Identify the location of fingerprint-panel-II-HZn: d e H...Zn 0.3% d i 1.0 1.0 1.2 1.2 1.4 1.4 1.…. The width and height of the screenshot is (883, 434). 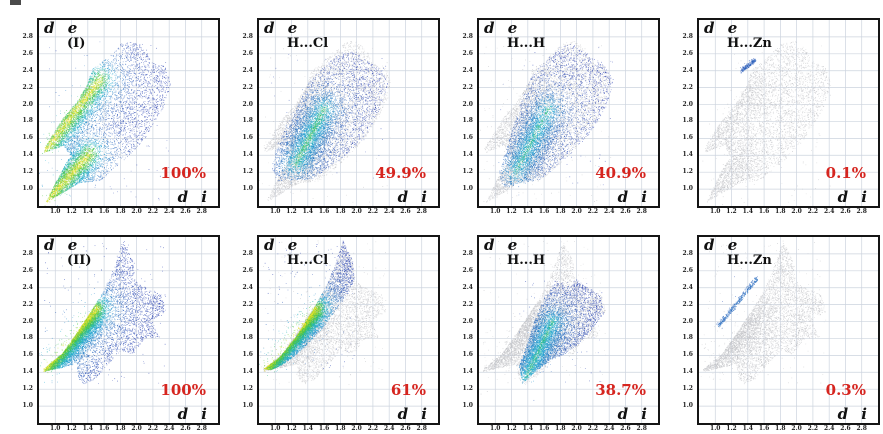
(771, 325).